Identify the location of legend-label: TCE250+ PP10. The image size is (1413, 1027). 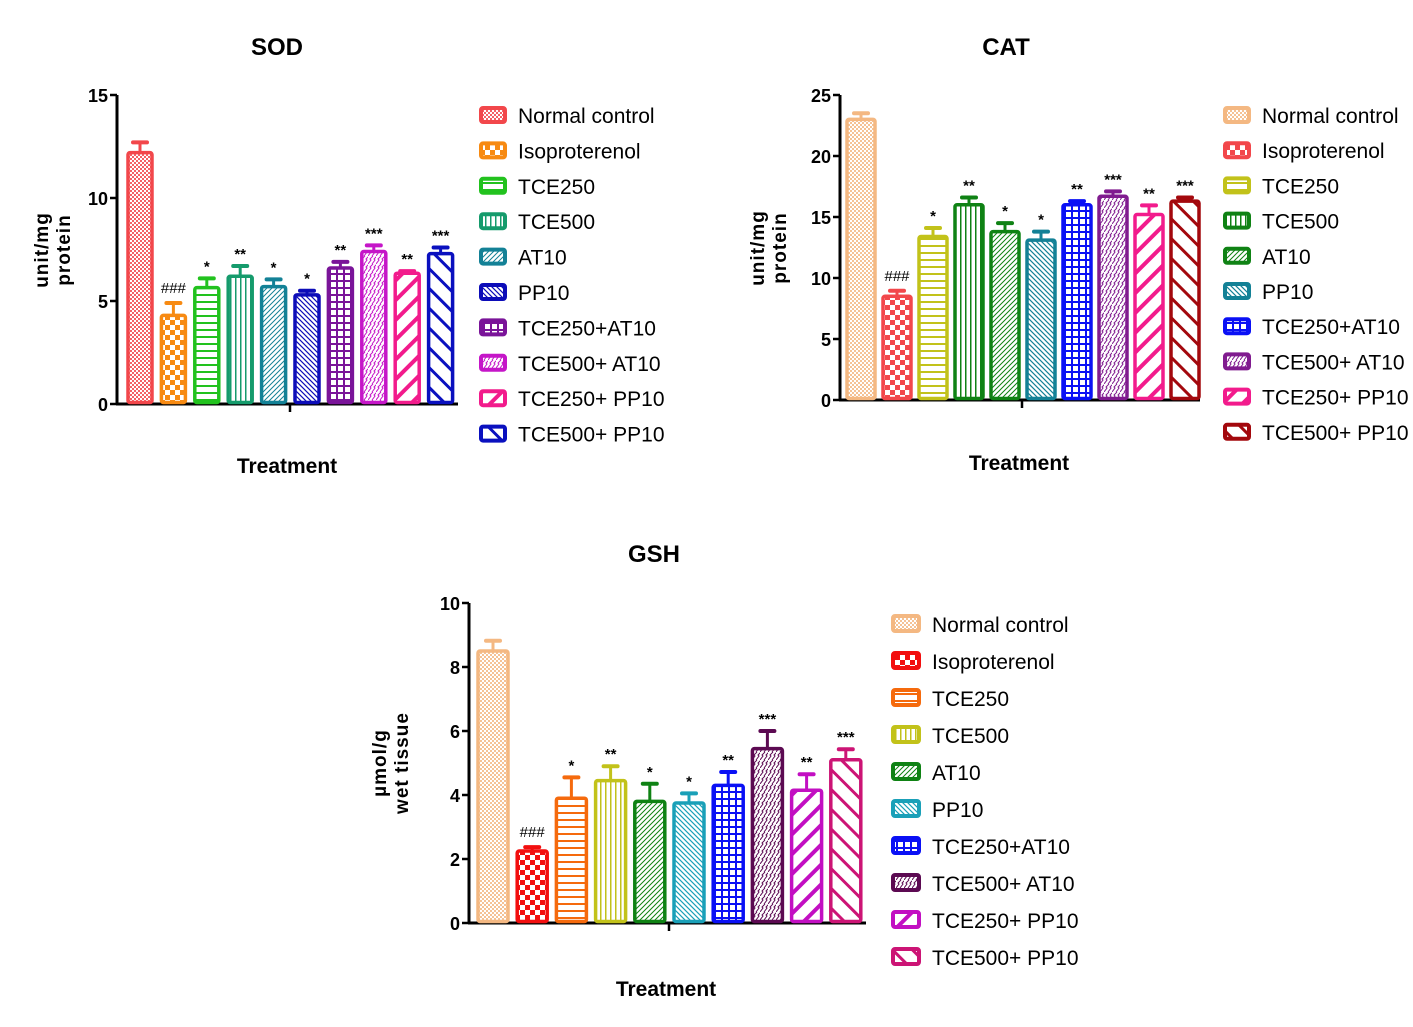
(1335, 398).